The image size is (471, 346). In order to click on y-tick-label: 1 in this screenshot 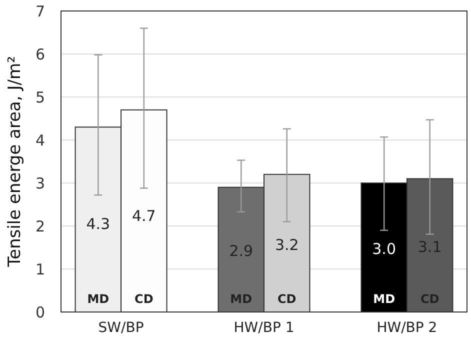, I will do `click(40, 269)`.